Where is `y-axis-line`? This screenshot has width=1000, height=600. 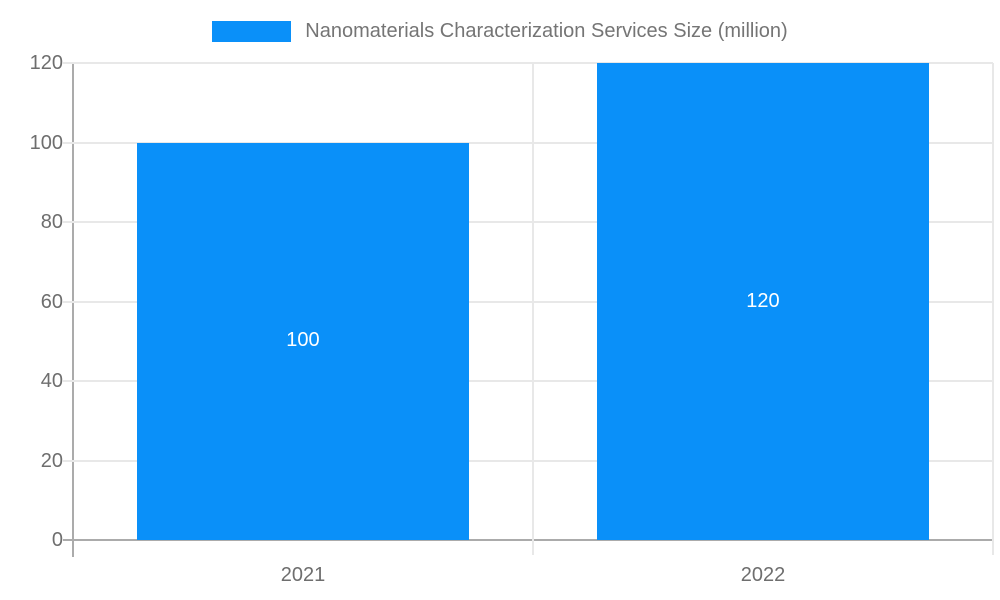
y-axis-line is located at coordinates (73, 310).